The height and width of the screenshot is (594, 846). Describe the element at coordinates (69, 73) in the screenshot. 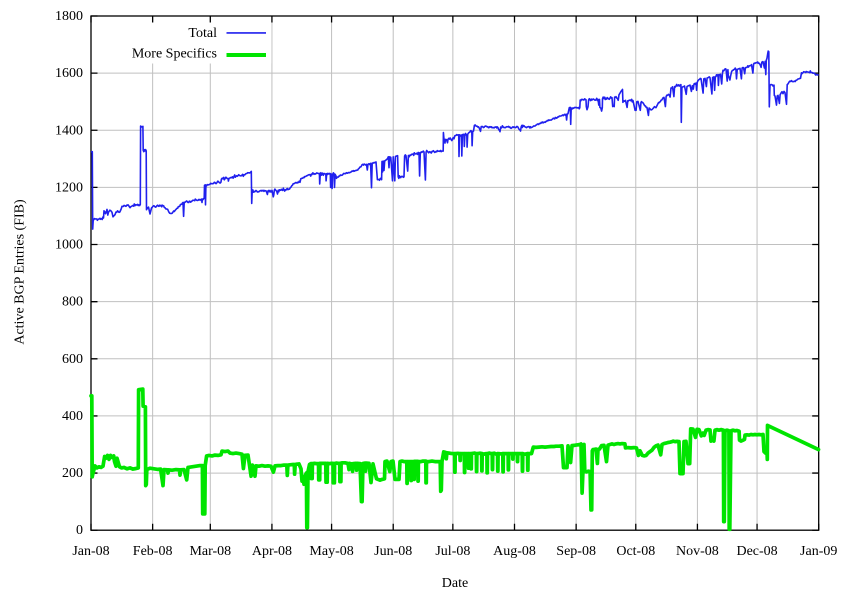

I see `svg-text: 1600` at that location.